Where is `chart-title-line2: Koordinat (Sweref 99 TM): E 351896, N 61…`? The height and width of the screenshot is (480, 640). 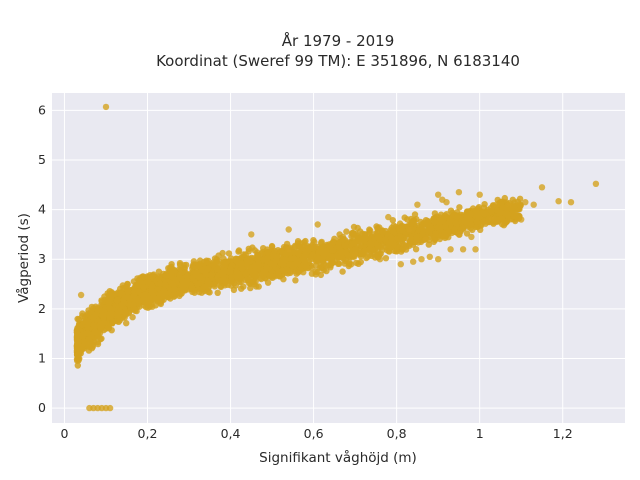 chart-title-line2: Koordinat (Sweref 99 TM): E 351896, N 61… is located at coordinates (338, 61).